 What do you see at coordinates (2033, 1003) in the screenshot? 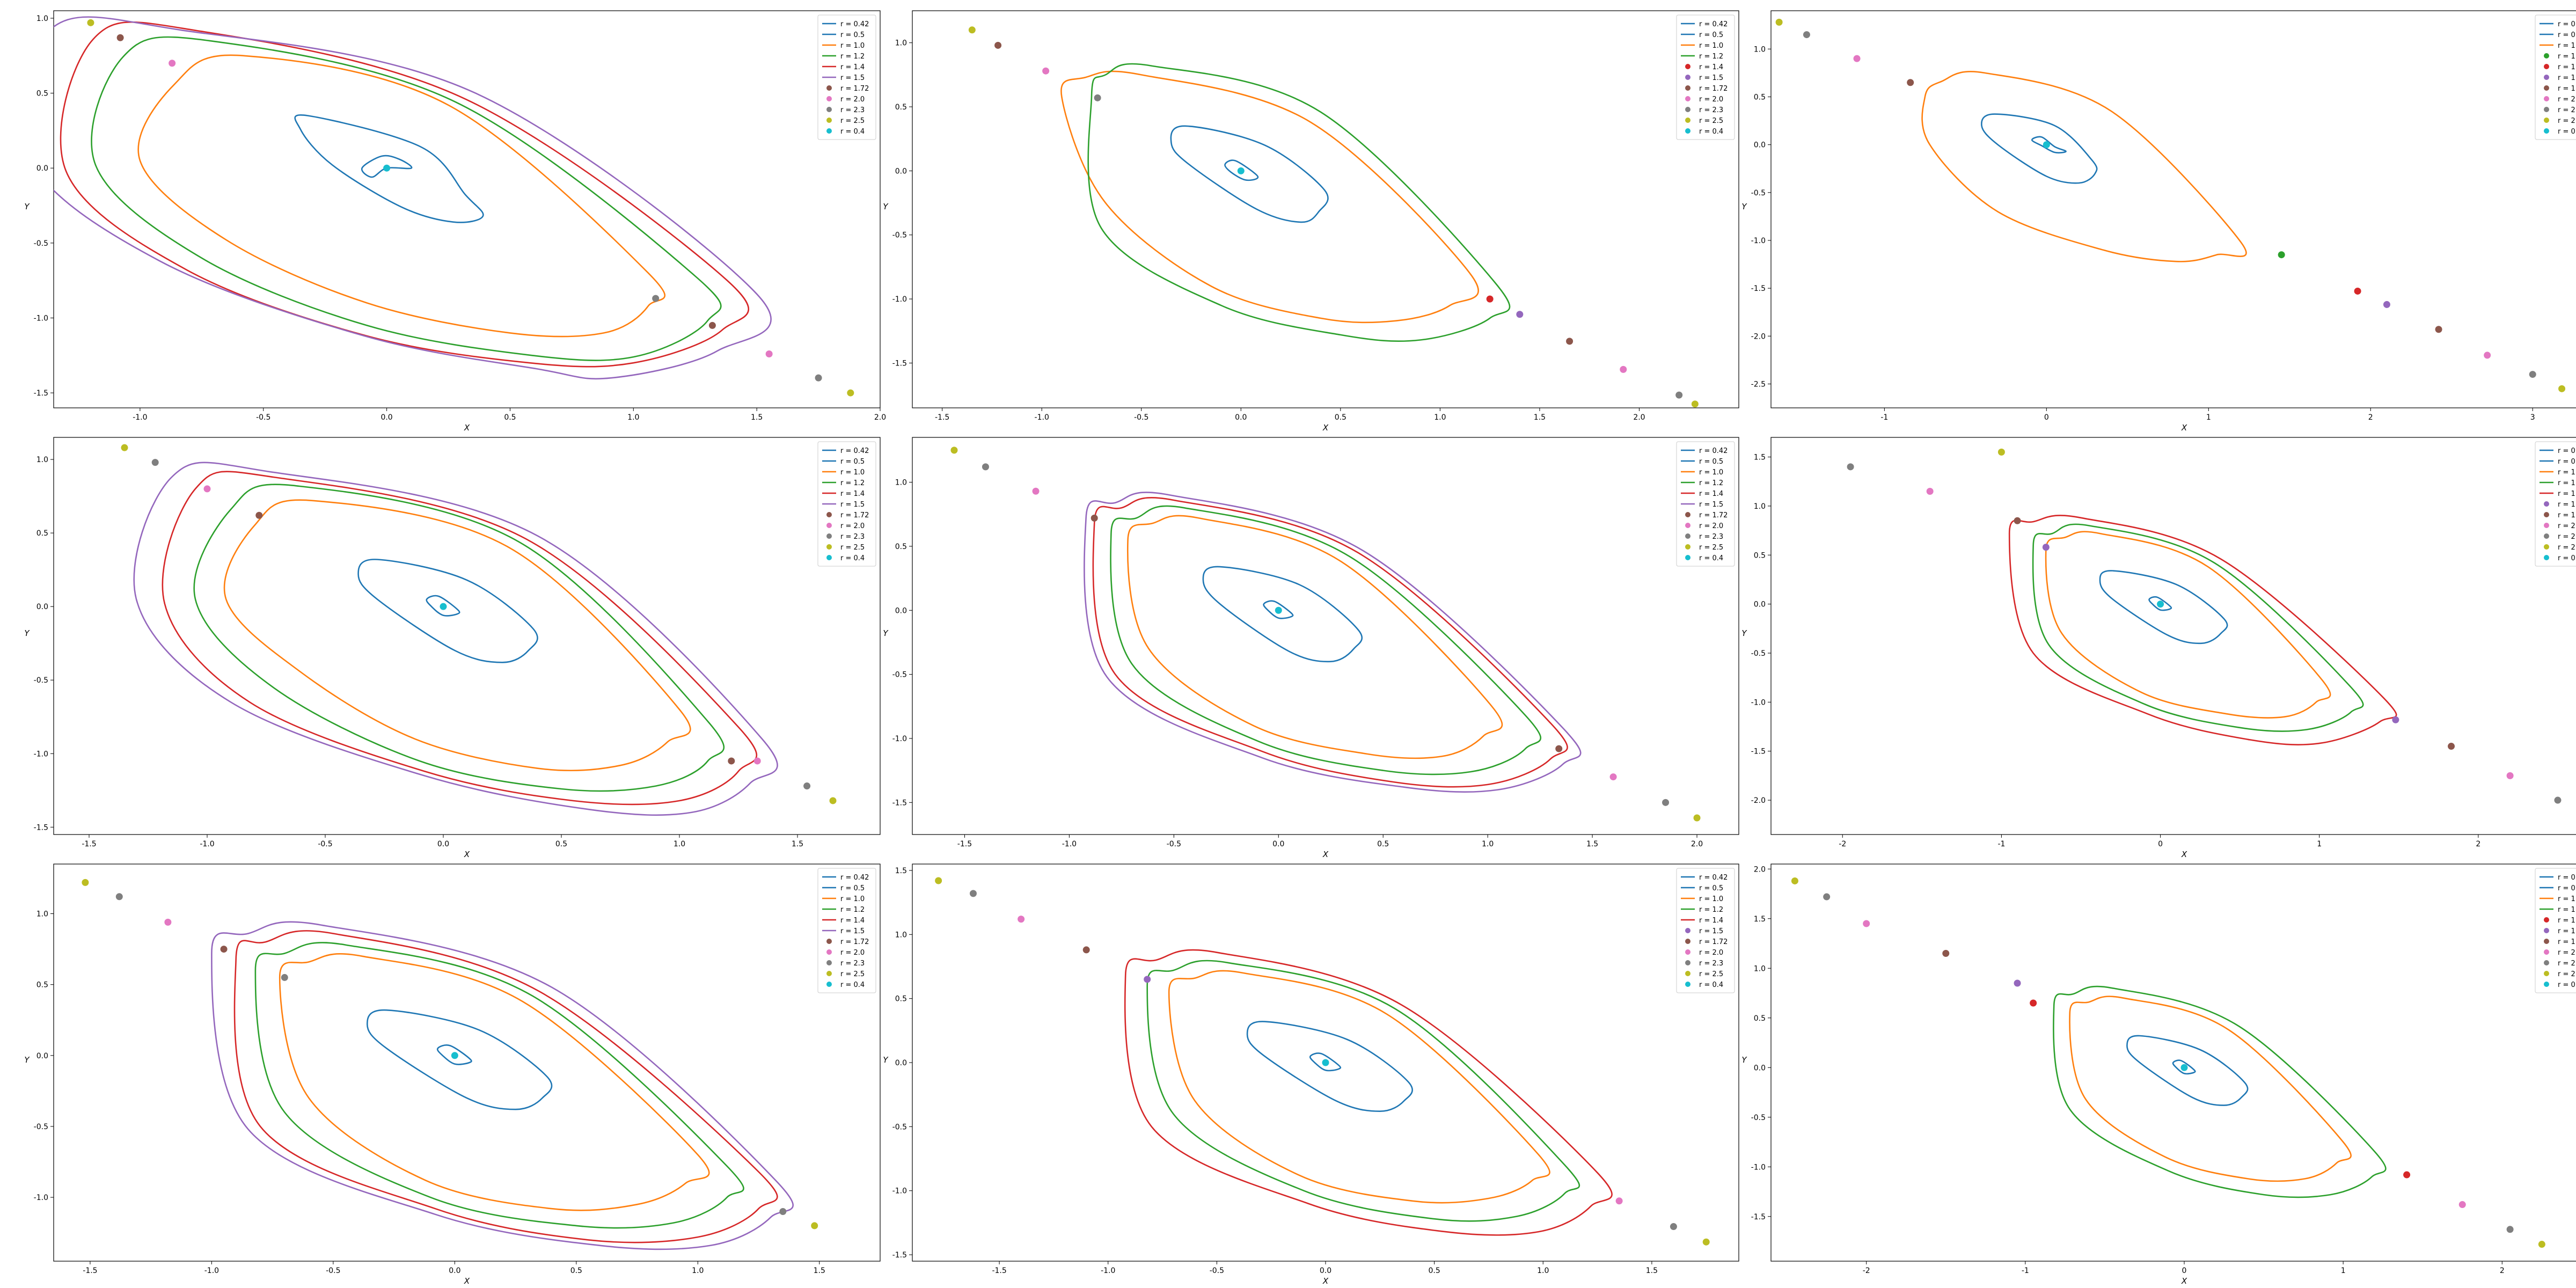
I see `equilibrium-point-1.4` at bounding box center [2033, 1003].